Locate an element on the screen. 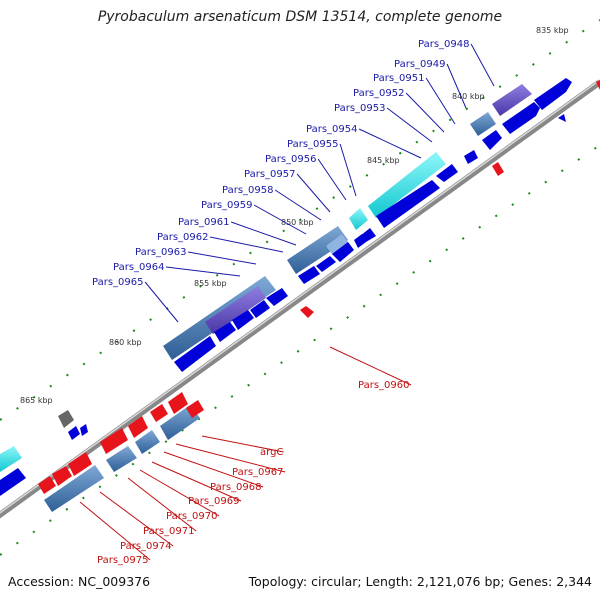 The width and height of the screenshot is (600, 600). tick-label: 850 kbp is located at coordinates (297, 222).